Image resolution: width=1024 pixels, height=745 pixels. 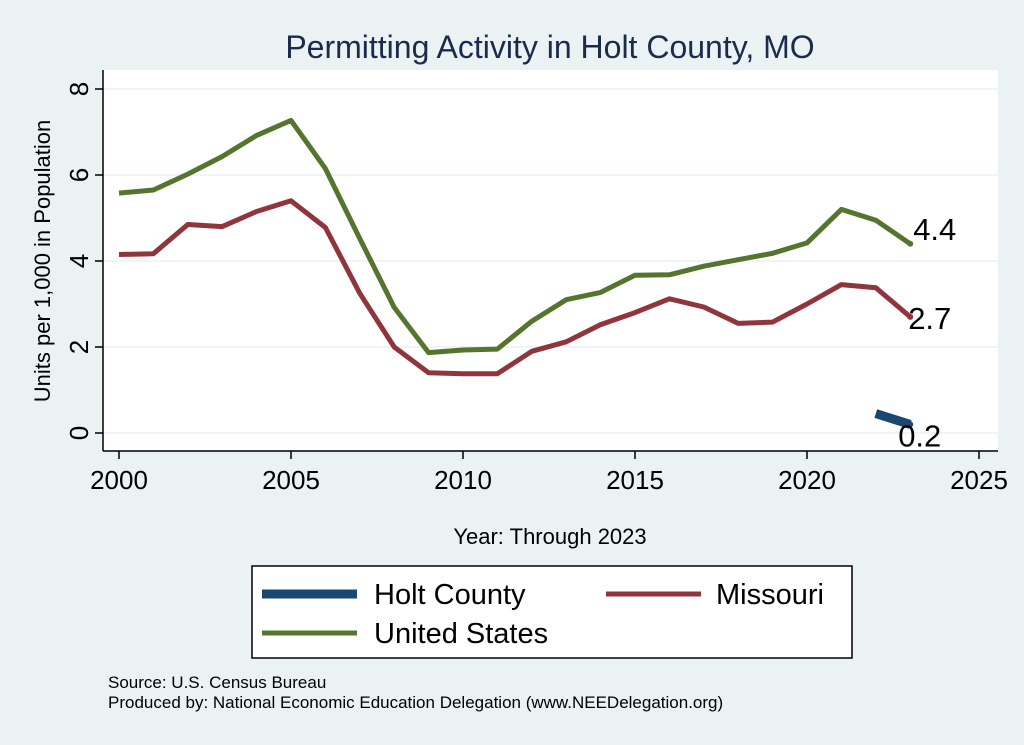 What do you see at coordinates (79, 261) in the screenshot?
I see `y-tick-label-4: 4` at bounding box center [79, 261].